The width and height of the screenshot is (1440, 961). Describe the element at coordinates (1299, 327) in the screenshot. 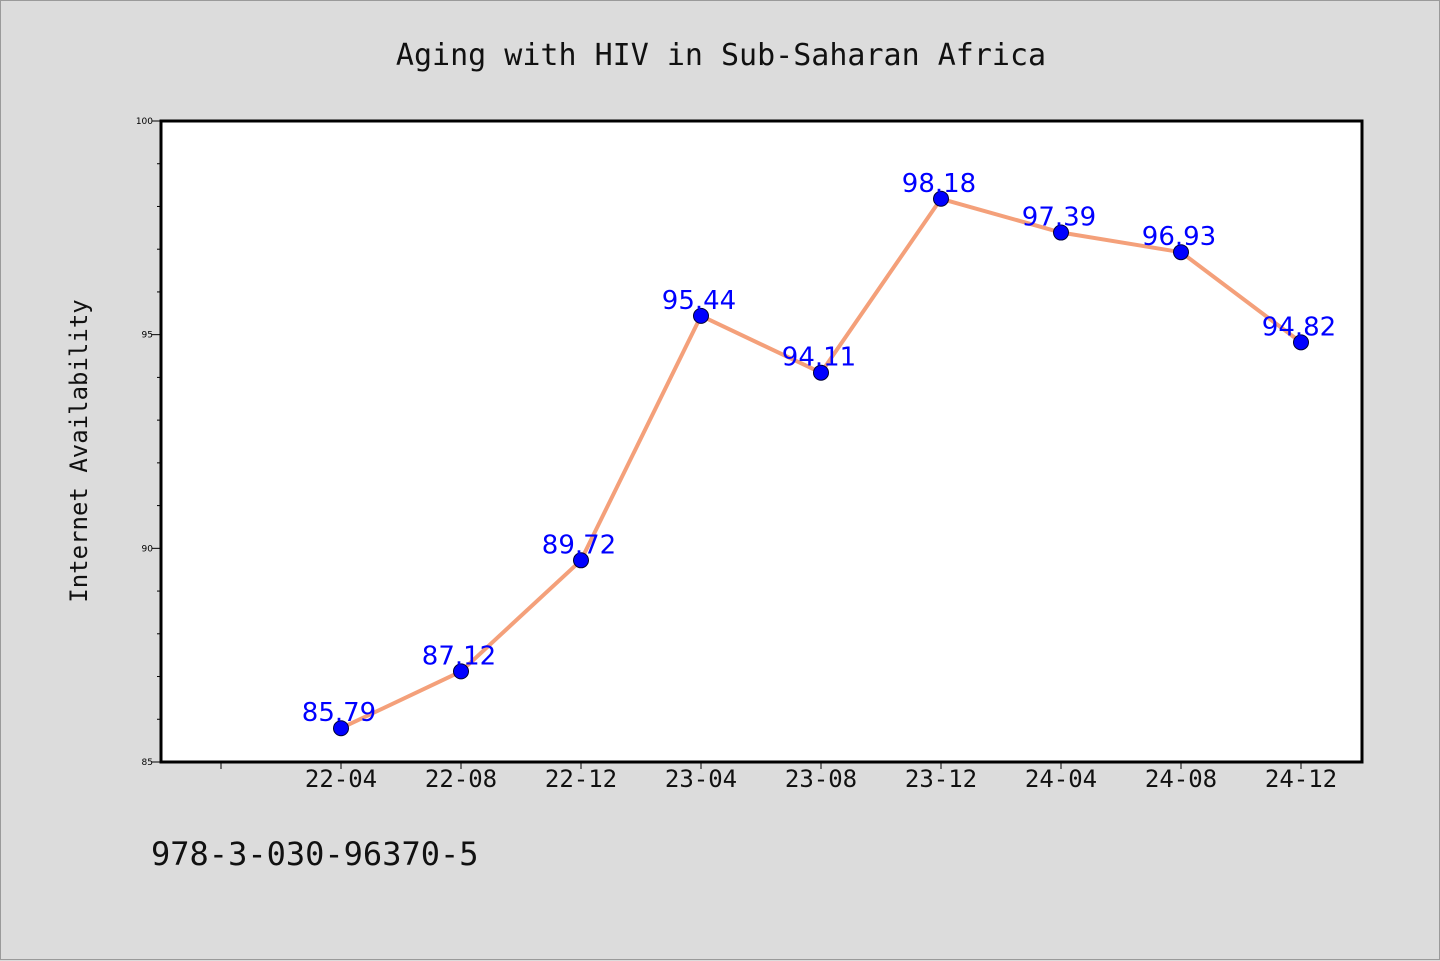

I see `data-label: 94.82` at that location.